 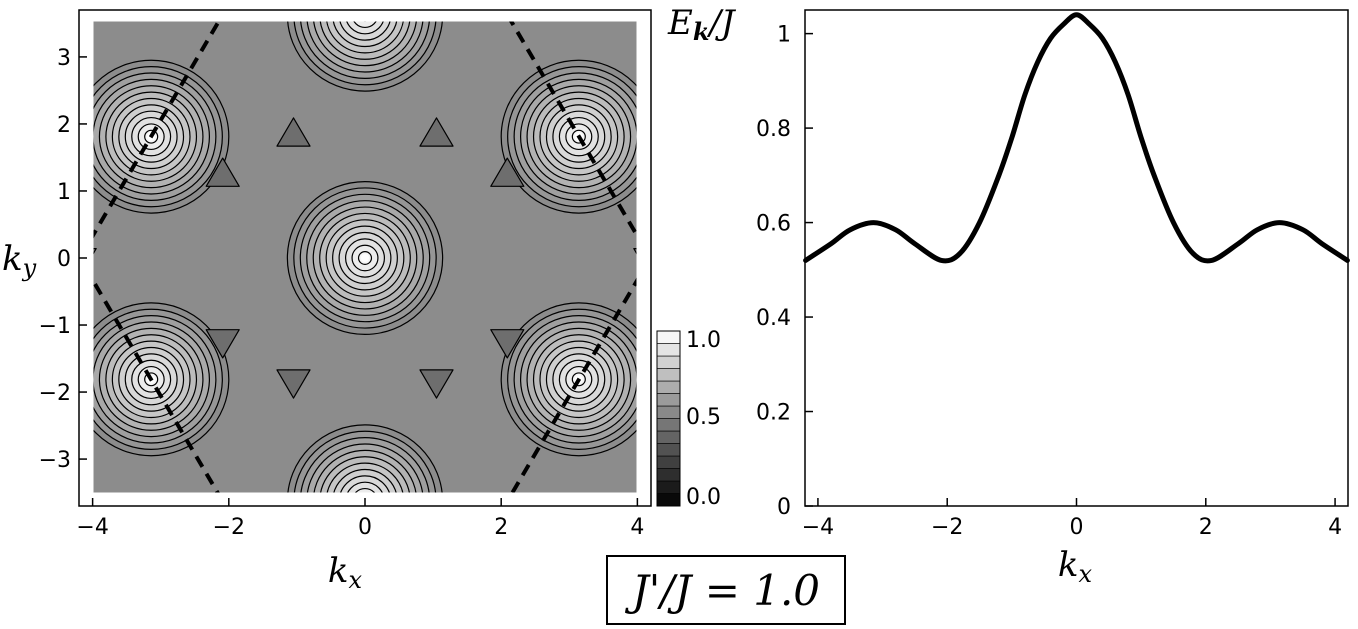 I want to click on colorbar: 0.0 0.5 1.0, so click(x=688, y=419).